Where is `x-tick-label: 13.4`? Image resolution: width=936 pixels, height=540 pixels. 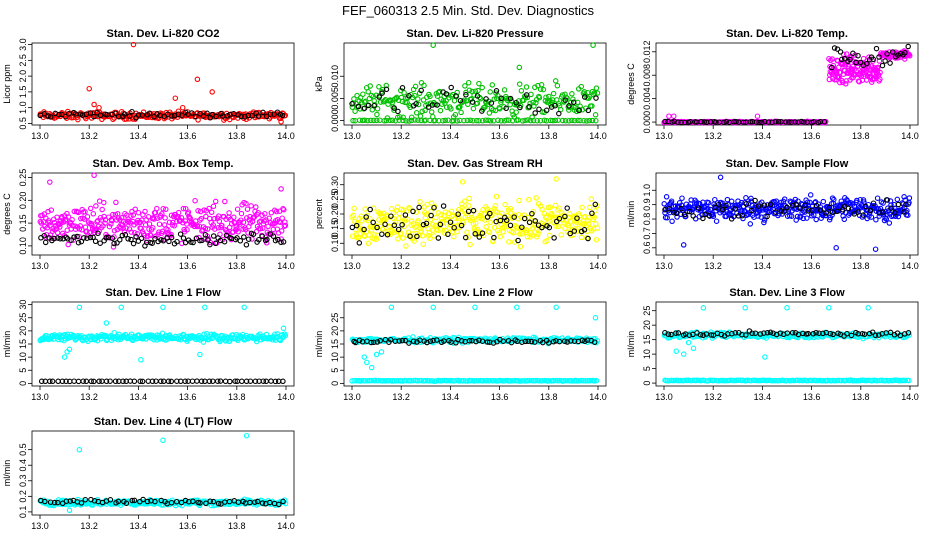 x-tick-label: 13.4 is located at coordinates (763, 266).